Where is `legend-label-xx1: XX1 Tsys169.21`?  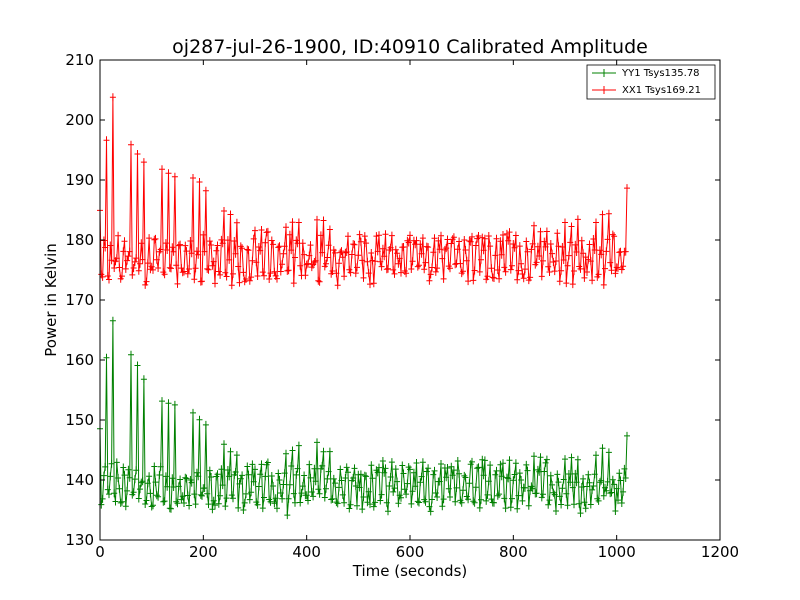
legend-label-xx1: XX1 Tsys169.21 is located at coordinates (661, 90).